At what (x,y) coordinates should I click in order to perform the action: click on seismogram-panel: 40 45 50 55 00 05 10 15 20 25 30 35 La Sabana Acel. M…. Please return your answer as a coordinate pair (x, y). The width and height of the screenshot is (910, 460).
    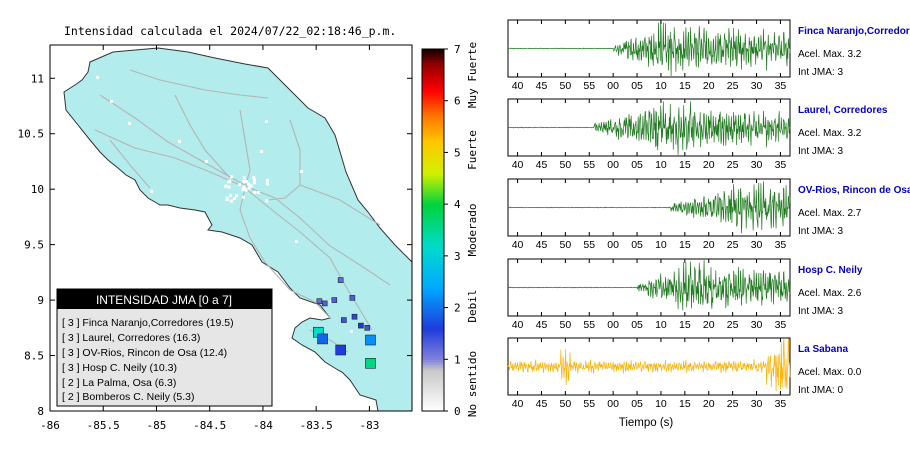
    Looking at the image, I should click on (684, 373).